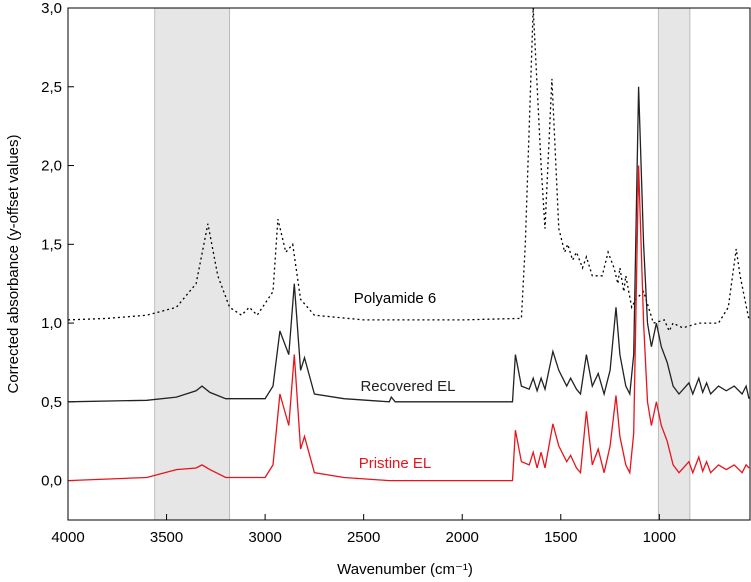 The height and width of the screenshot is (582, 751). Describe the element at coordinates (67, 537) in the screenshot. I see `x-tick-label: 4000` at that location.